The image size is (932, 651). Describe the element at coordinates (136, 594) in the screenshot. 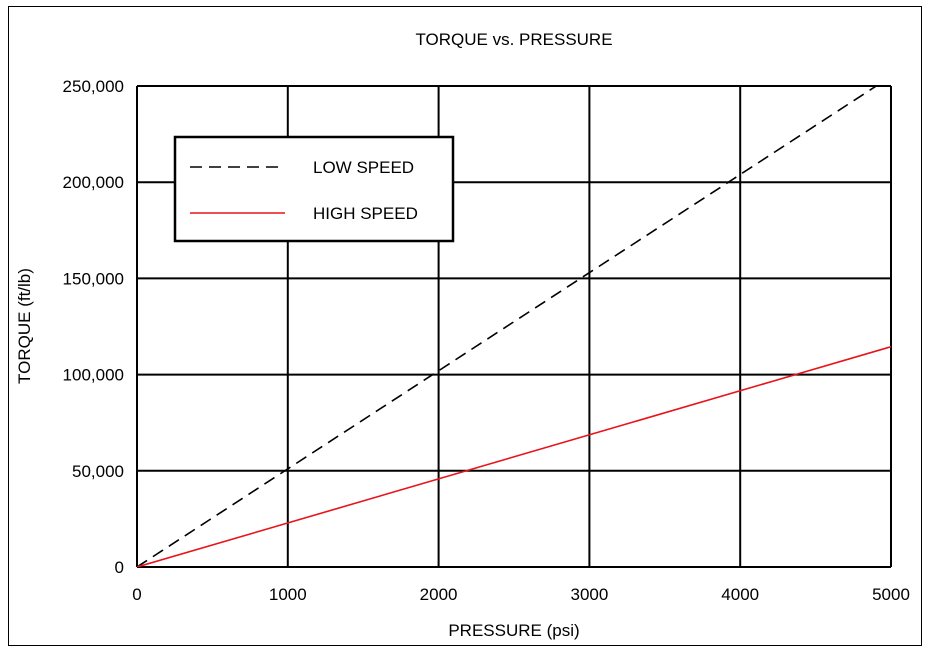

I see `x-tick-label: 0` at that location.